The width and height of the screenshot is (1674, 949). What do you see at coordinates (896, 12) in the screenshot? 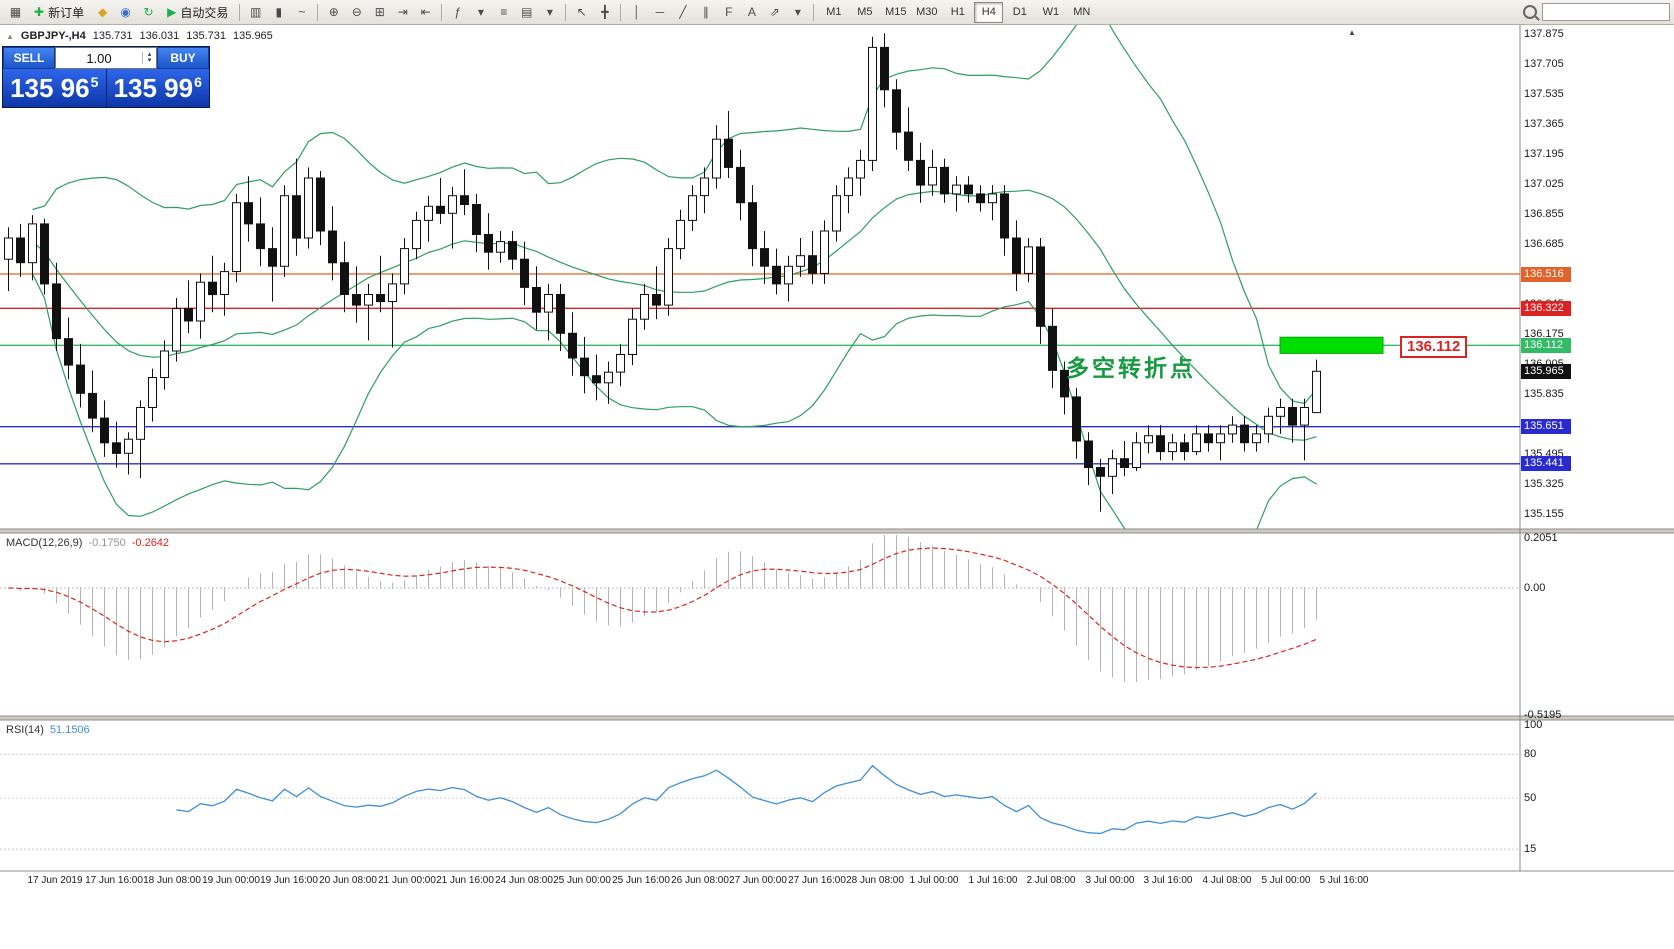
I see `timeframe-M15: M15` at bounding box center [896, 12].